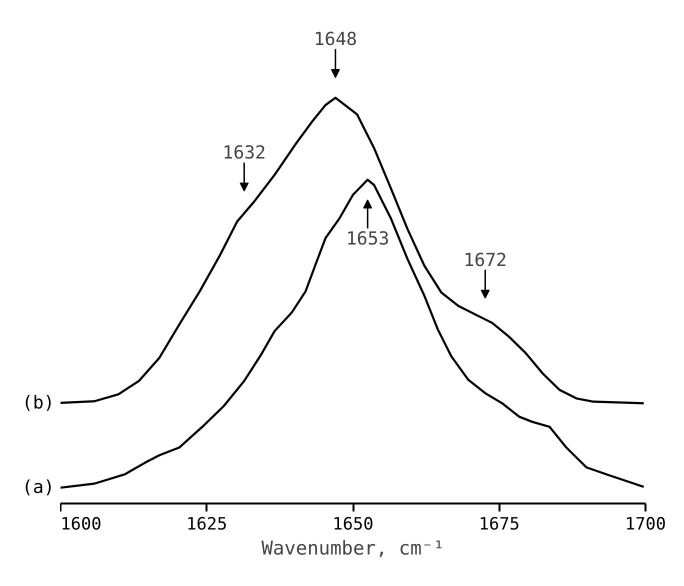  Describe the element at coordinates (645, 524) in the screenshot. I see `x-tick-label: 1700` at that location.